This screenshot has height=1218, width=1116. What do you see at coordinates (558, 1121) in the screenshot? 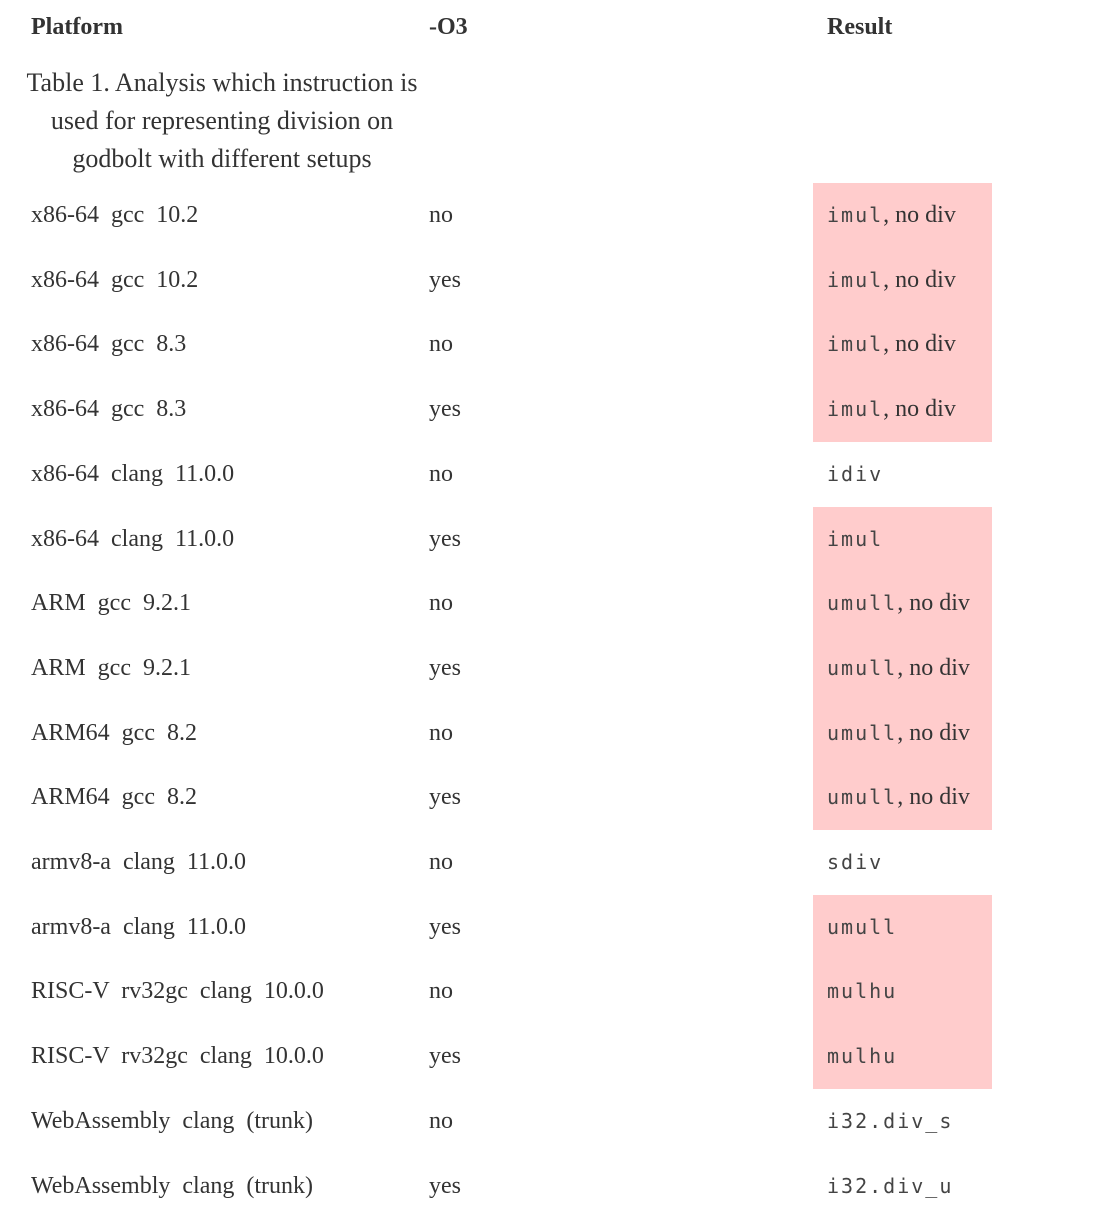
I see `table-row: WebAssembly clang (trunk) no i32.div_s` at bounding box center [558, 1121].